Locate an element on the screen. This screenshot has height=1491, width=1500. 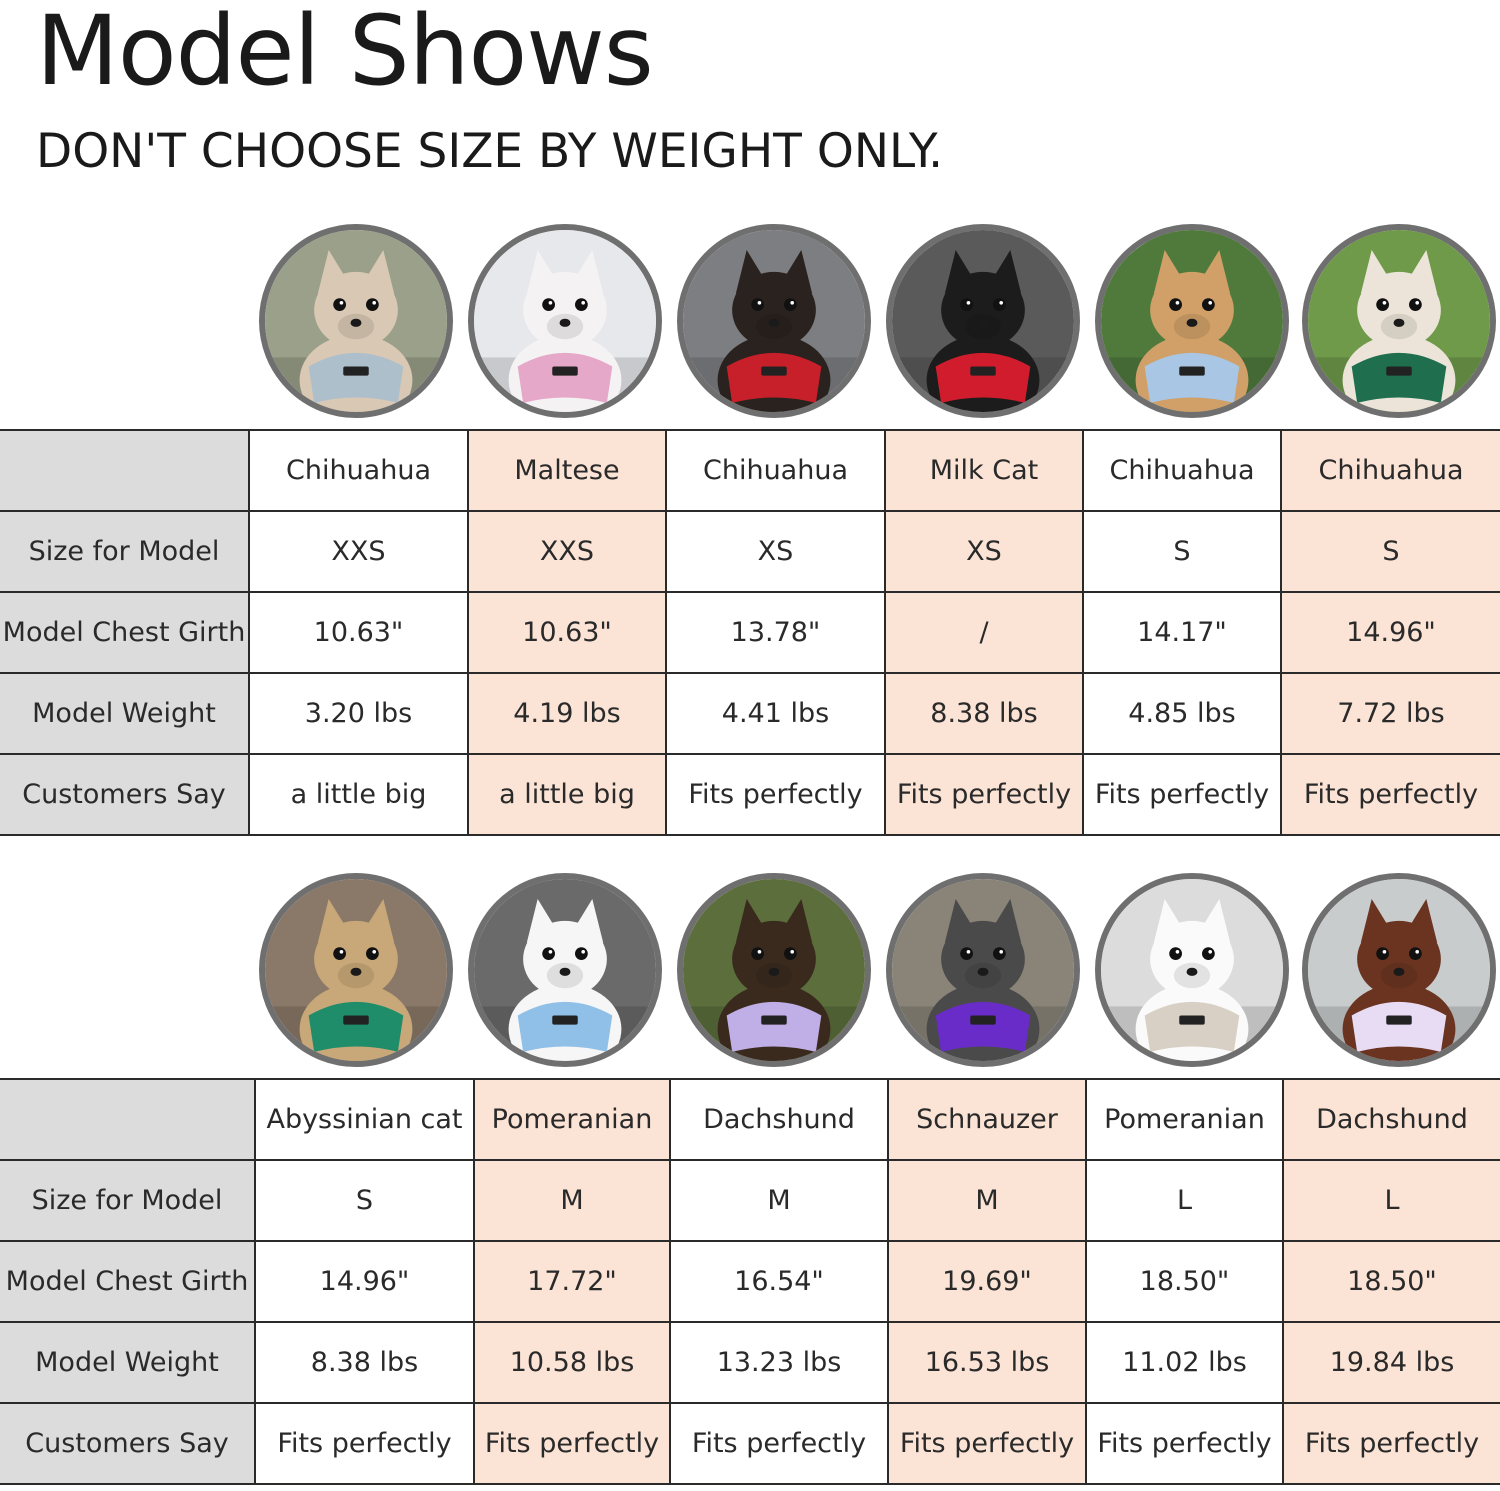
chest-cell: 19.69" is located at coordinates (987, 1281).